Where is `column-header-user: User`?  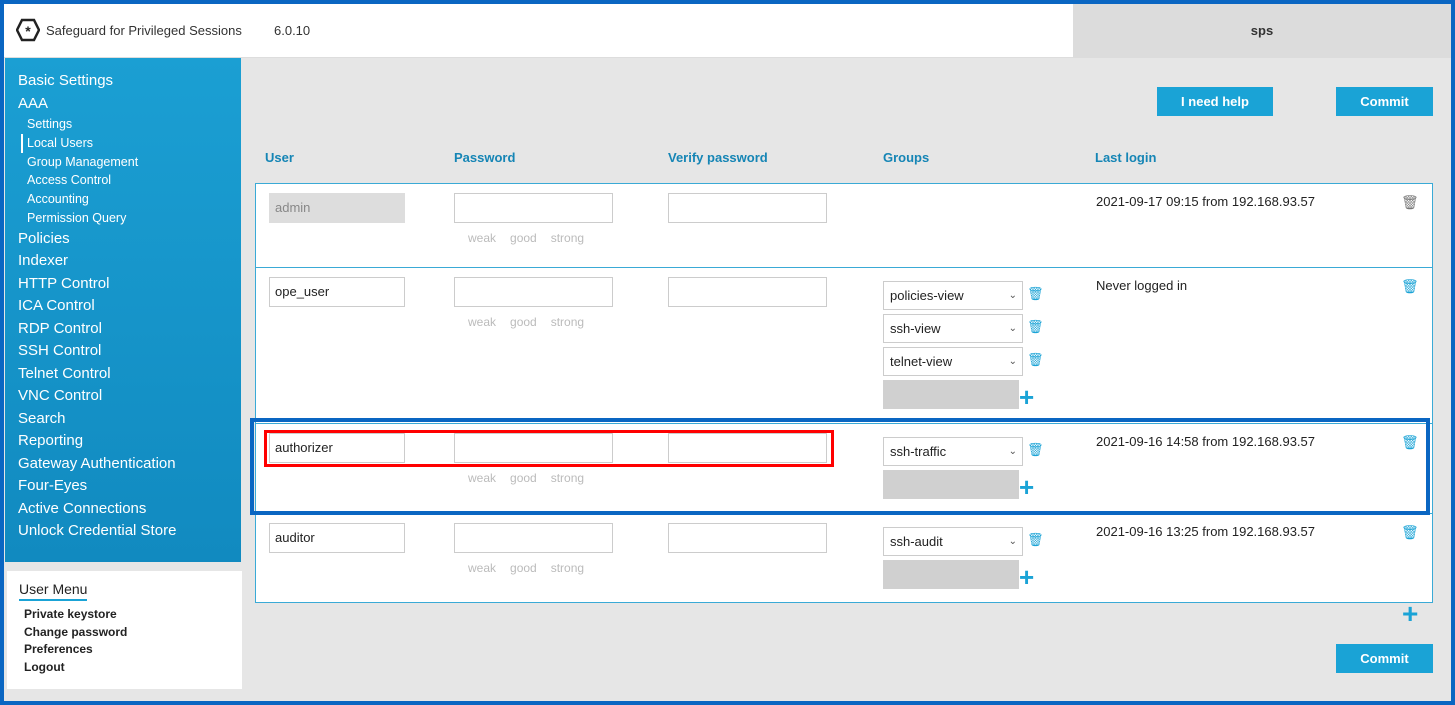 column-header-user: User is located at coordinates (279, 157).